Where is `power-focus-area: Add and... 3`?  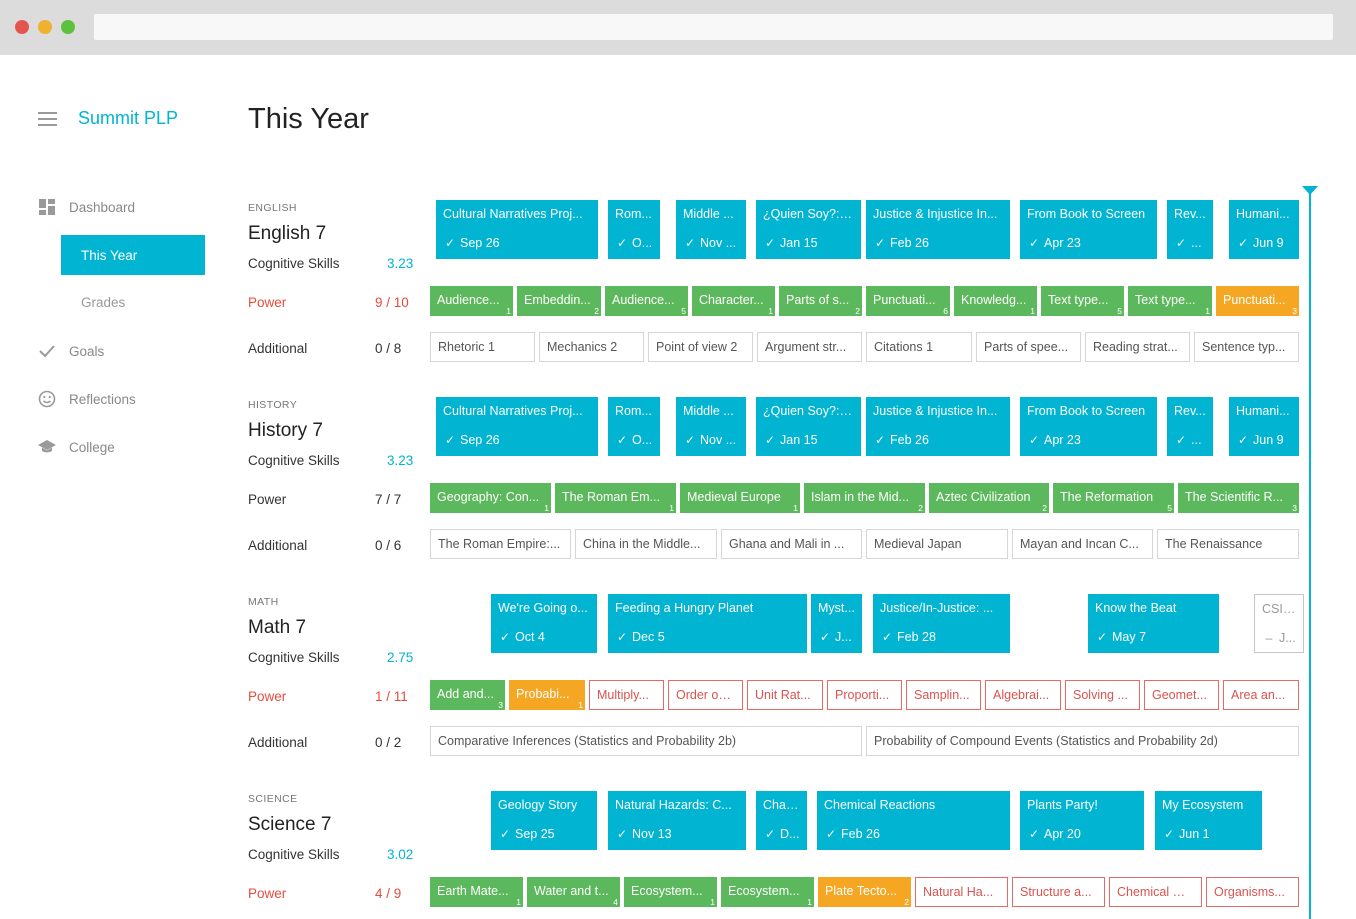
power-focus-area: Add and... 3 is located at coordinates (467, 695).